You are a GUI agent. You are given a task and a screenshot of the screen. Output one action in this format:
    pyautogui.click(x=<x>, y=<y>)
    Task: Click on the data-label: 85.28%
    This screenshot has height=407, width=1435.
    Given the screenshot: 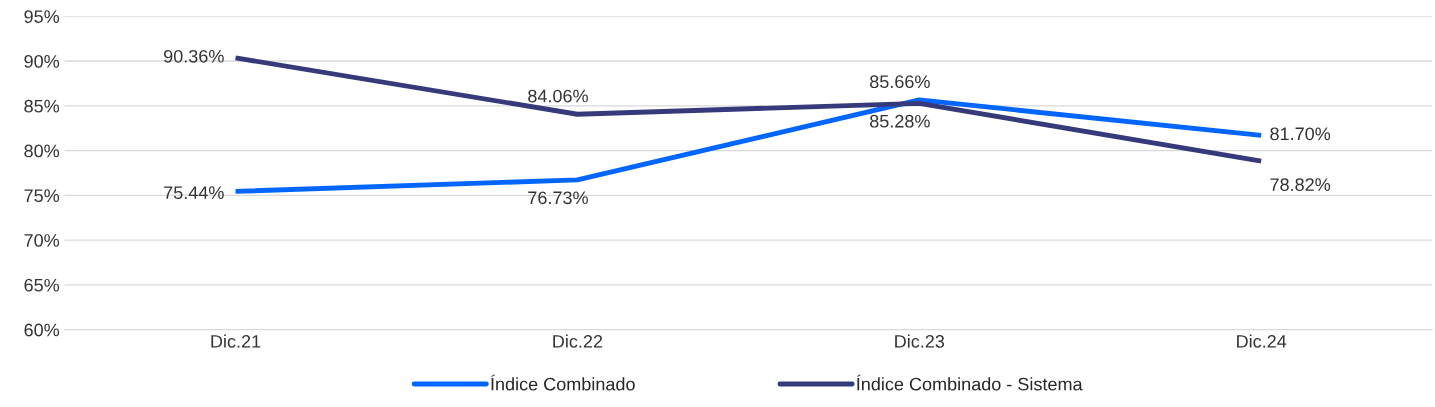 What is the action you would take?
    pyautogui.click(x=900, y=121)
    